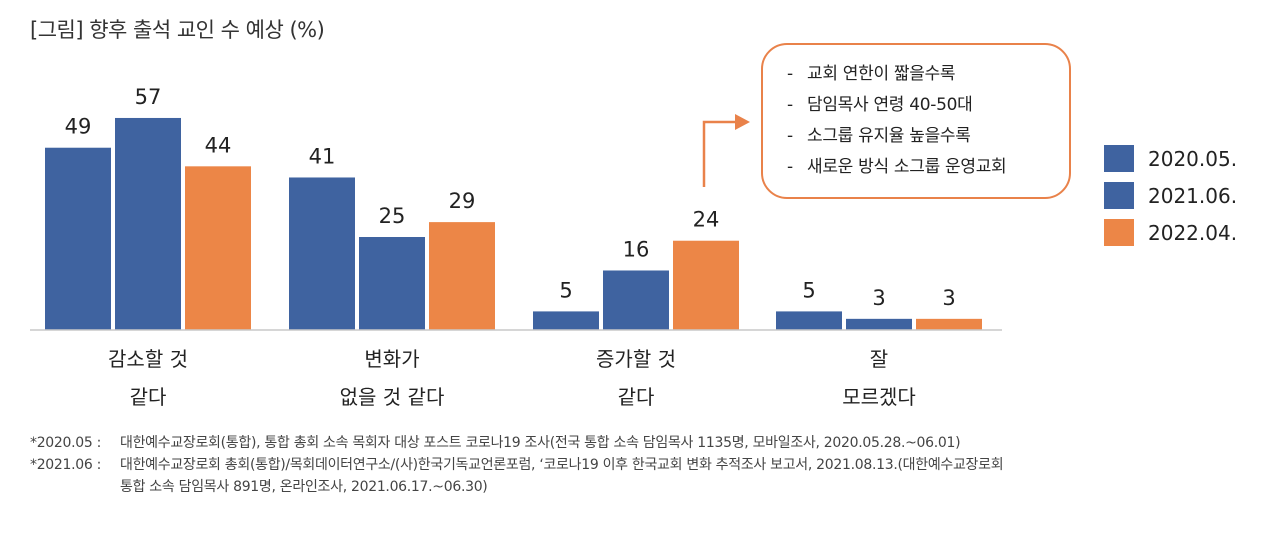  What do you see at coordinates (1193, 232) in the screenshot?
I see `legend-label: 2022.04.` at bounding box center [1193, 232].